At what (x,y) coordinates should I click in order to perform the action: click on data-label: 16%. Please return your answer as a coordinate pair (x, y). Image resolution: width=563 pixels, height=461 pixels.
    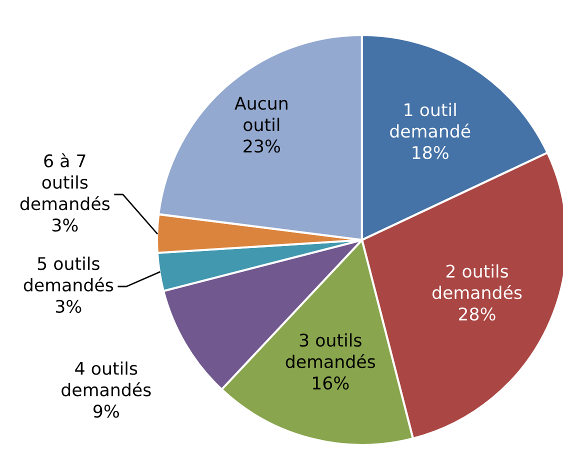
    Looking at the image, I should click on (331, 383).